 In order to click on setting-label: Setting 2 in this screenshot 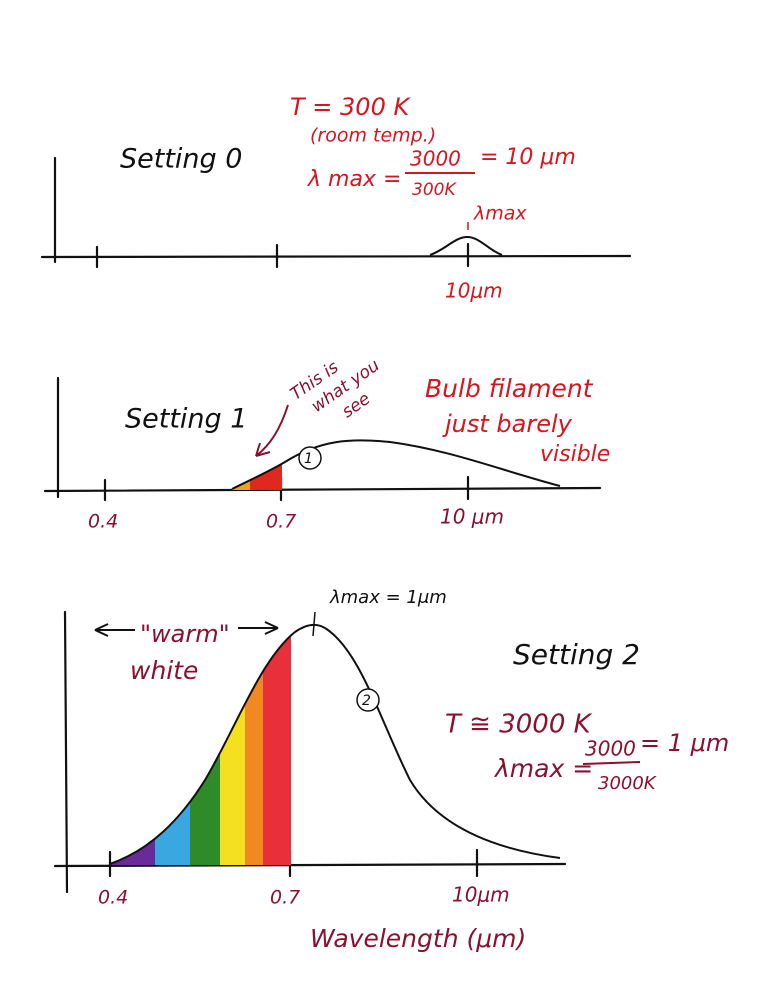, I will do `click(576, 654)`.